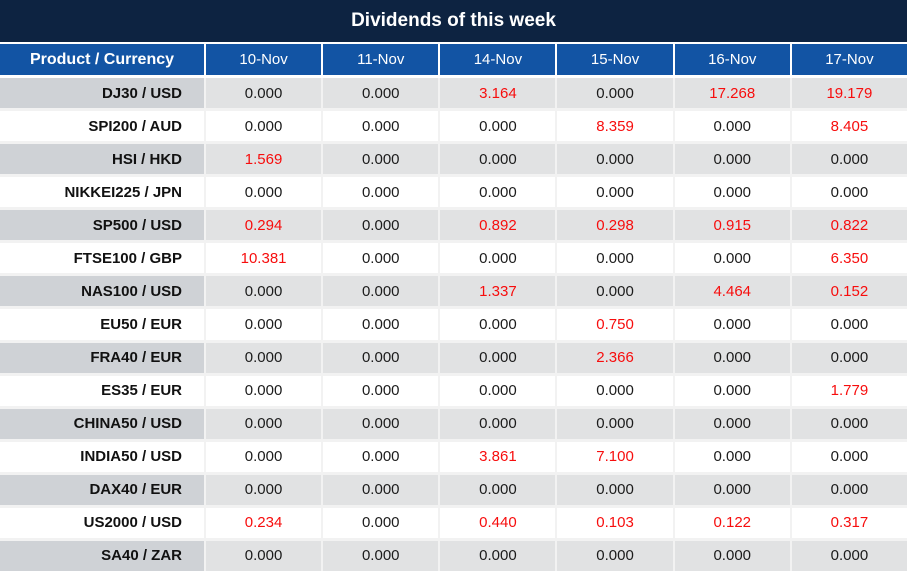  I want to click on dividend-value-cell: 0.317, so click(849, 522).